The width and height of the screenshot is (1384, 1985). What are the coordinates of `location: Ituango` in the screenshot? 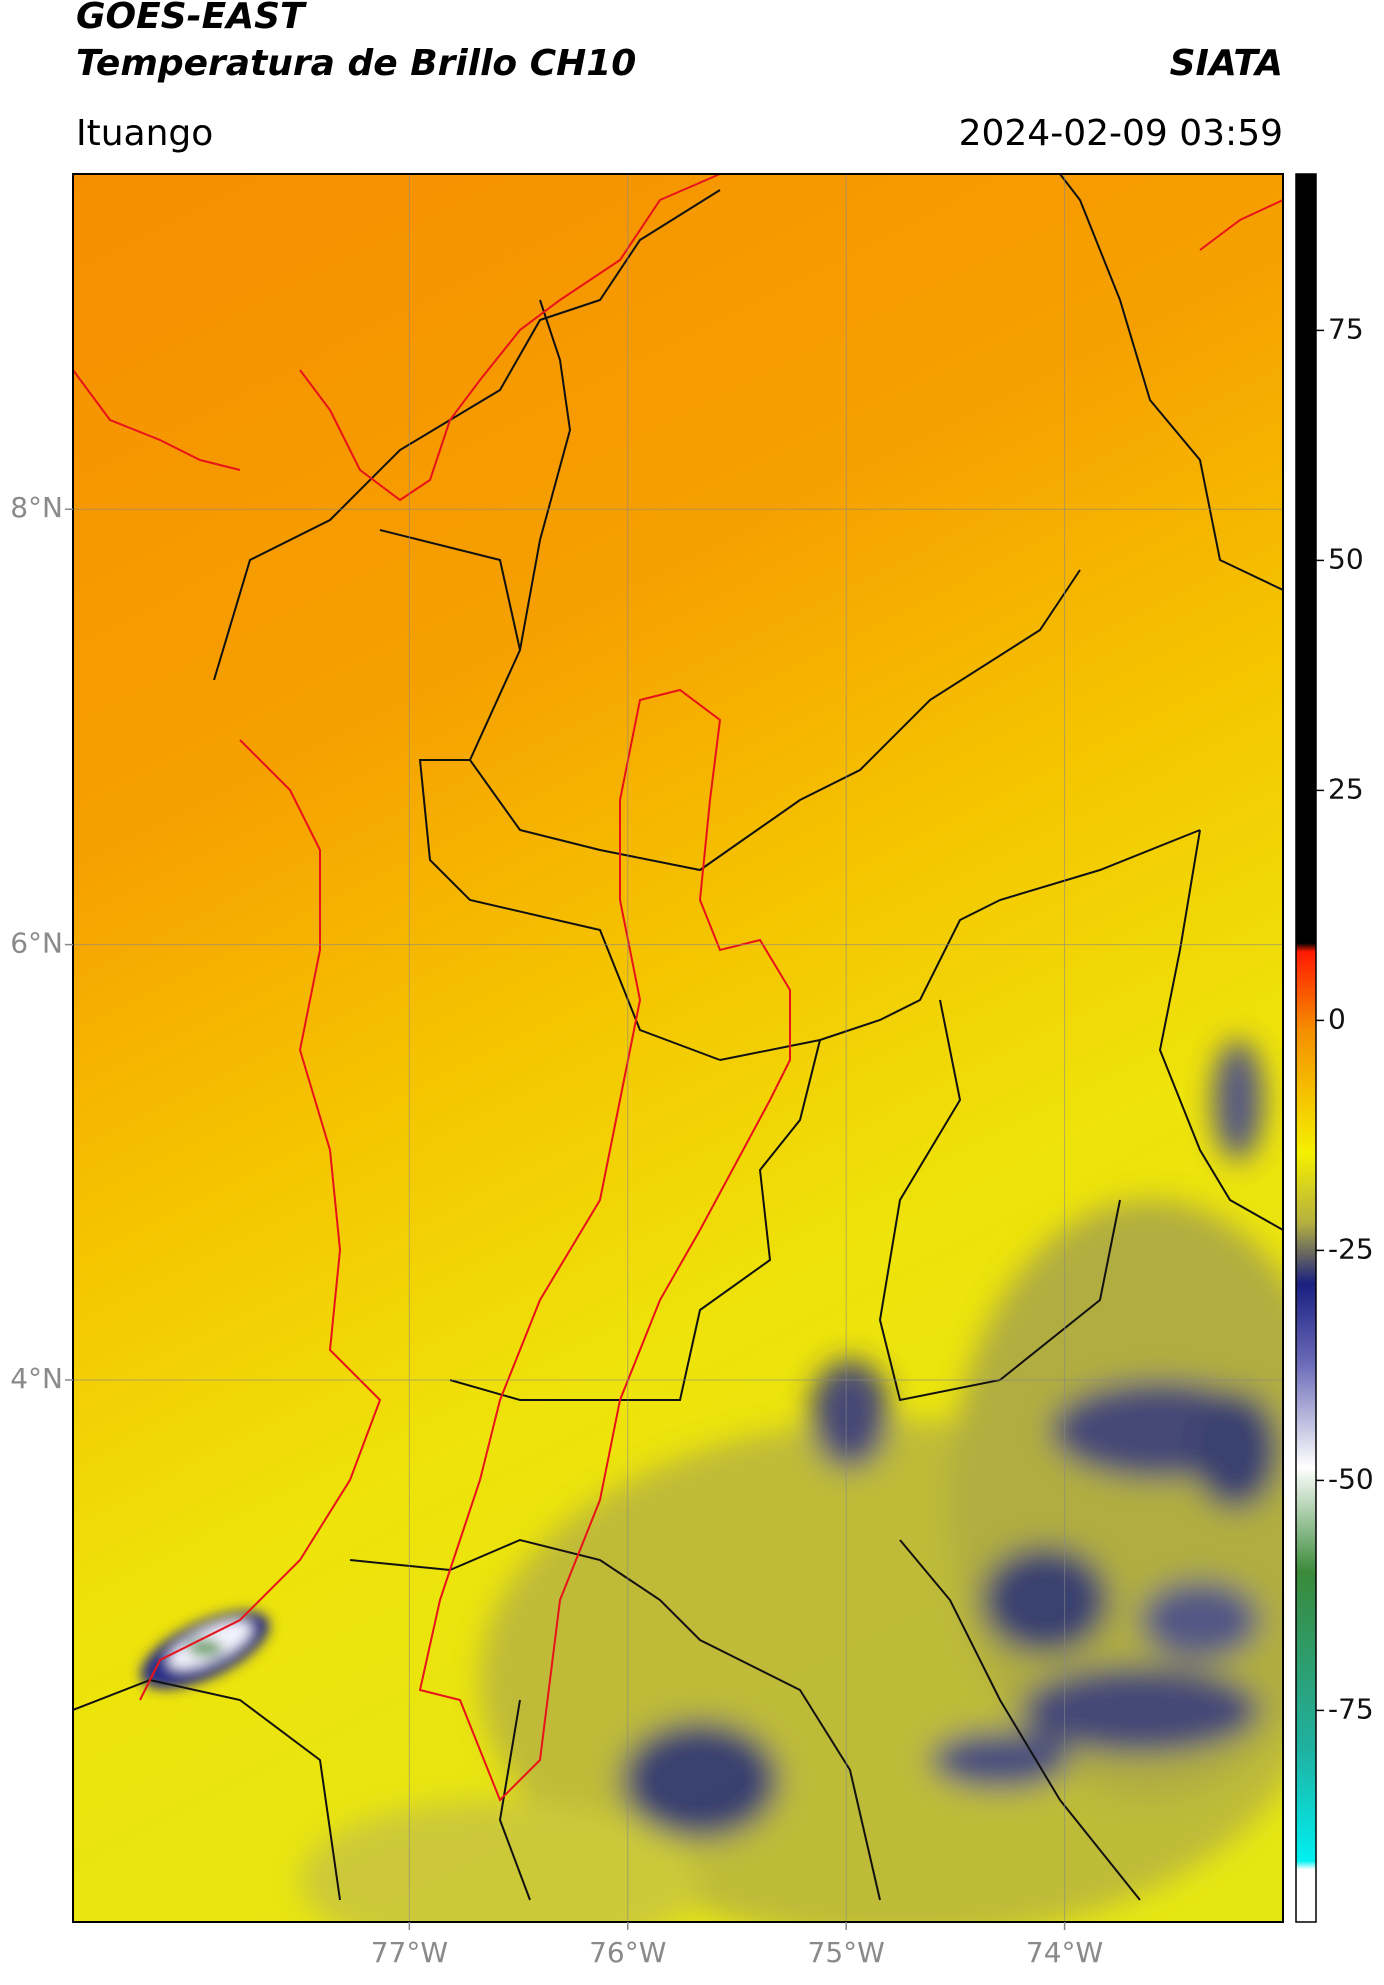 It's located at (144, 133).